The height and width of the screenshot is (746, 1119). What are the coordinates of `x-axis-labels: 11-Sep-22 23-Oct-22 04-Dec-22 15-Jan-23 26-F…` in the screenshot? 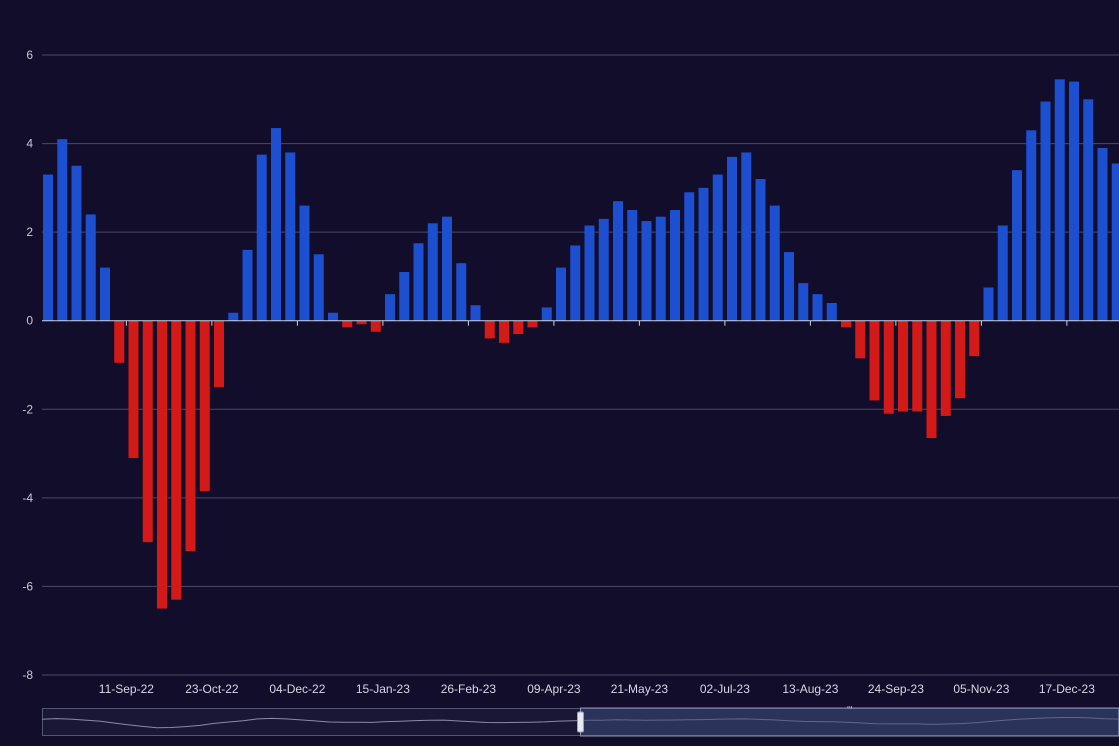 It's located at (597, 689).